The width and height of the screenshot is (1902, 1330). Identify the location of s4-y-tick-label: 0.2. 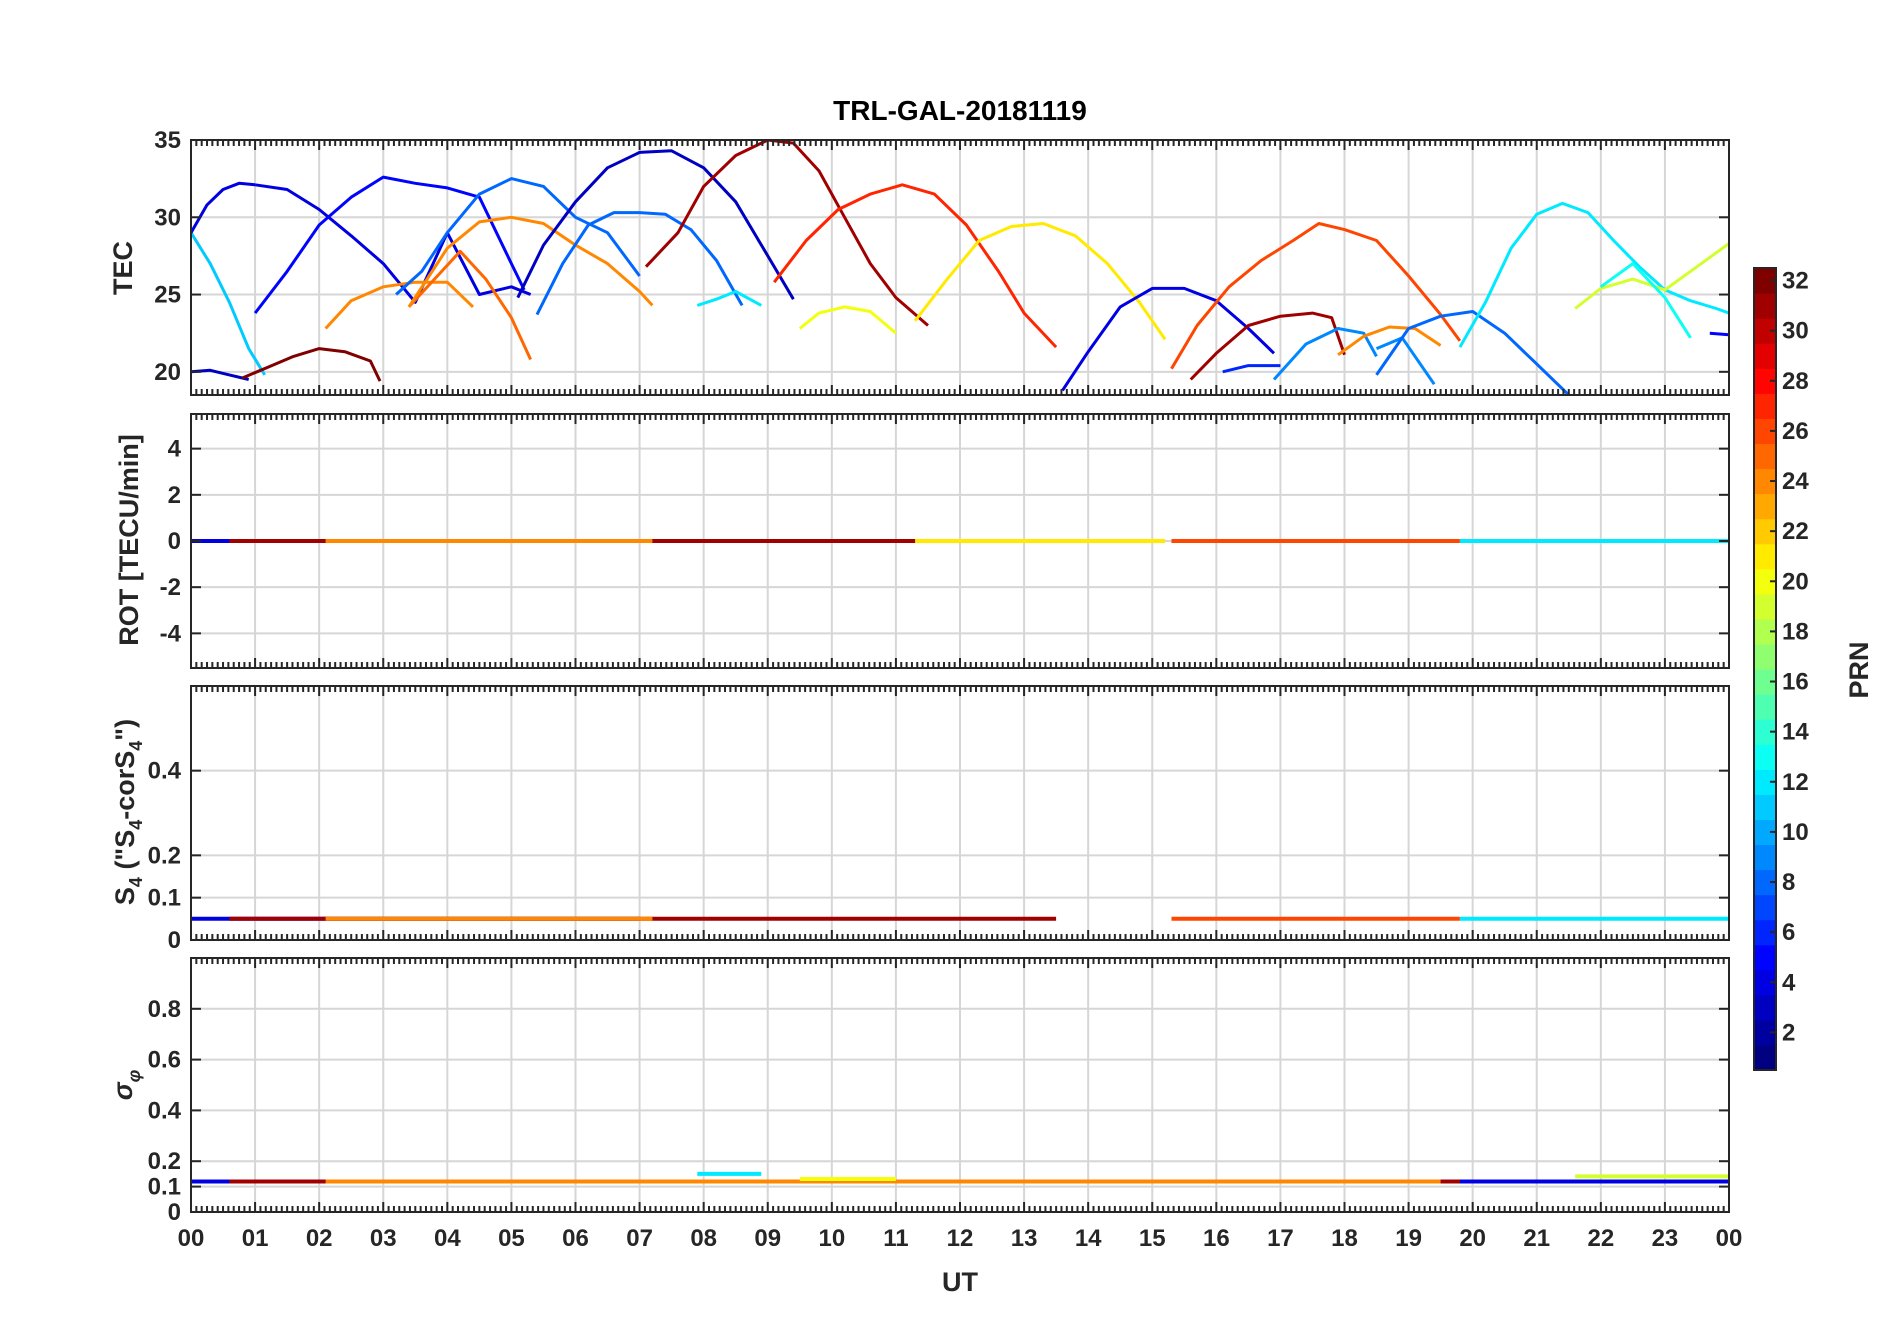
(164, 855).